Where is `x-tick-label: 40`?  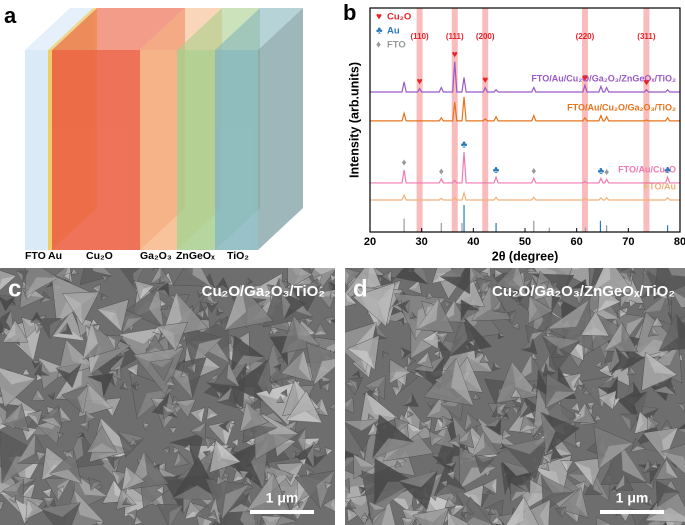
x-tick-label: 40 is located at coordinates (473, 242).